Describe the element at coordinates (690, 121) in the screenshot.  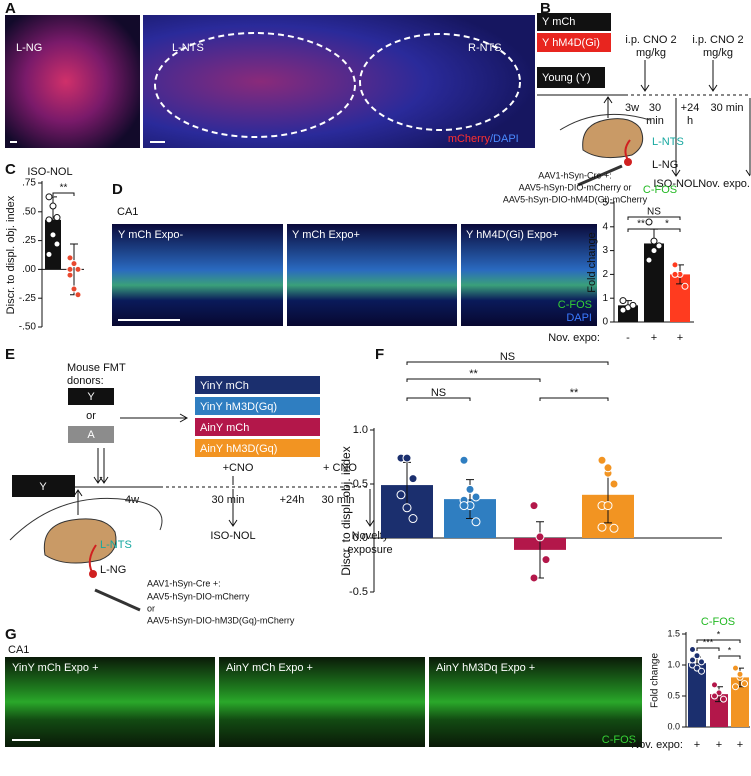
I see `time-label: h` at that location.